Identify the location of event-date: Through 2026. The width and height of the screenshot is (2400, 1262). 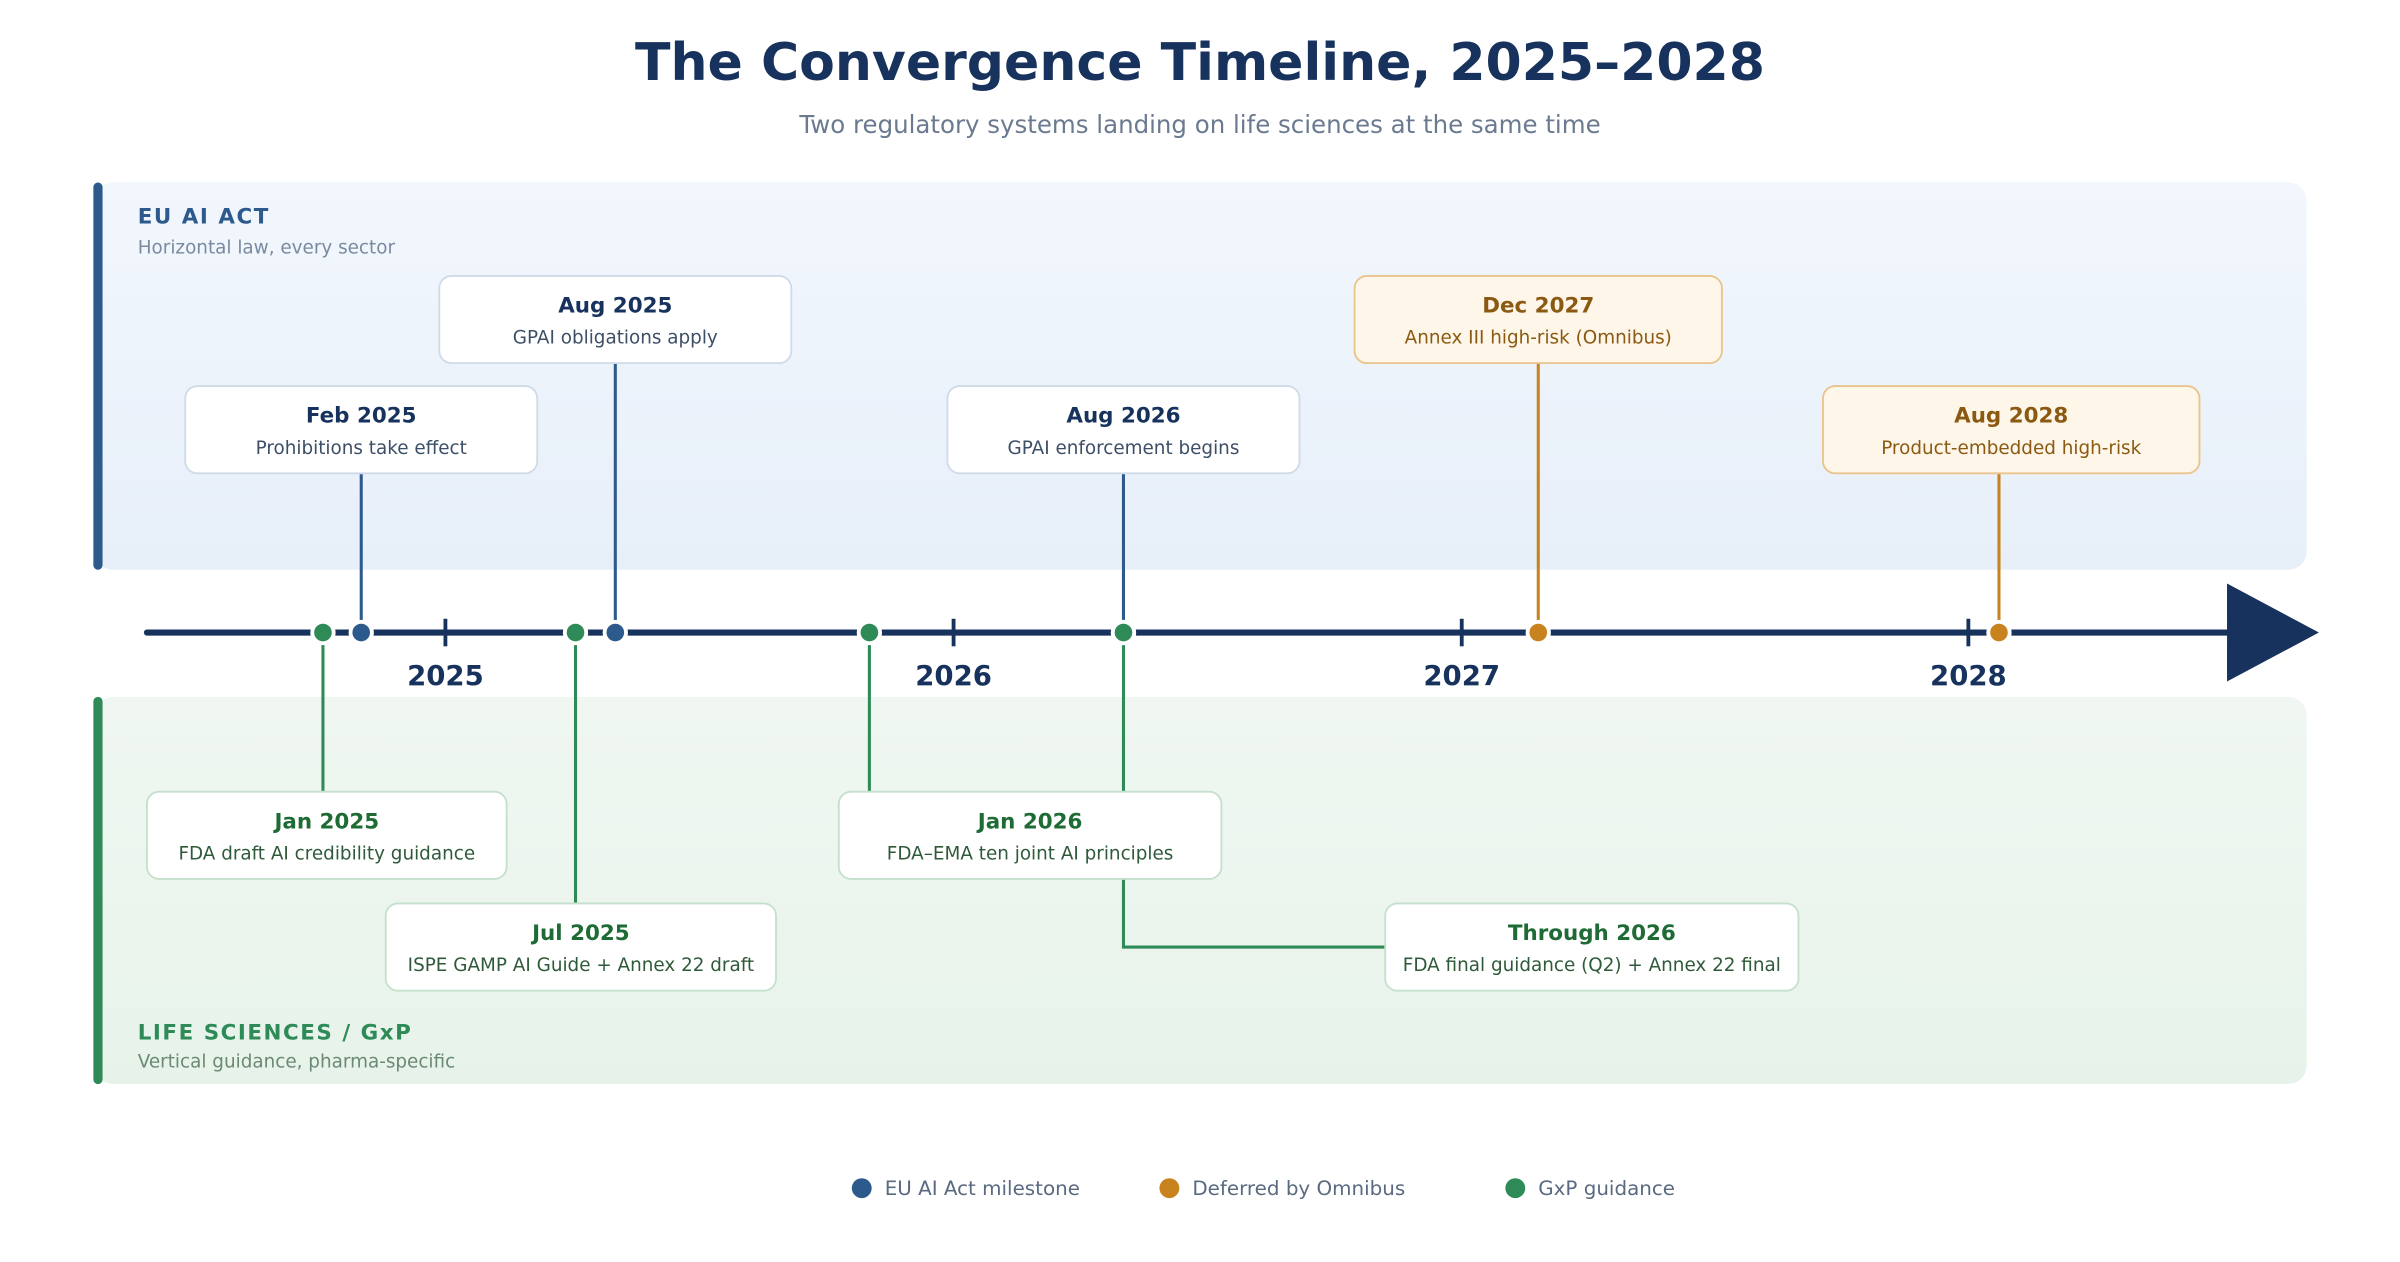
(1592, 933).